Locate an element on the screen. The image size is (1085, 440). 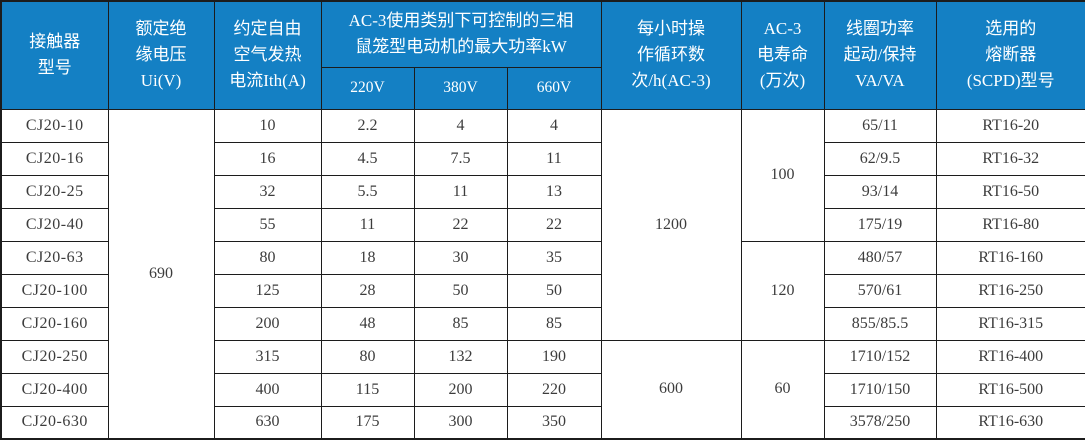
cell-coil-power: 62/9.5 is located at coordinates (880, 158).